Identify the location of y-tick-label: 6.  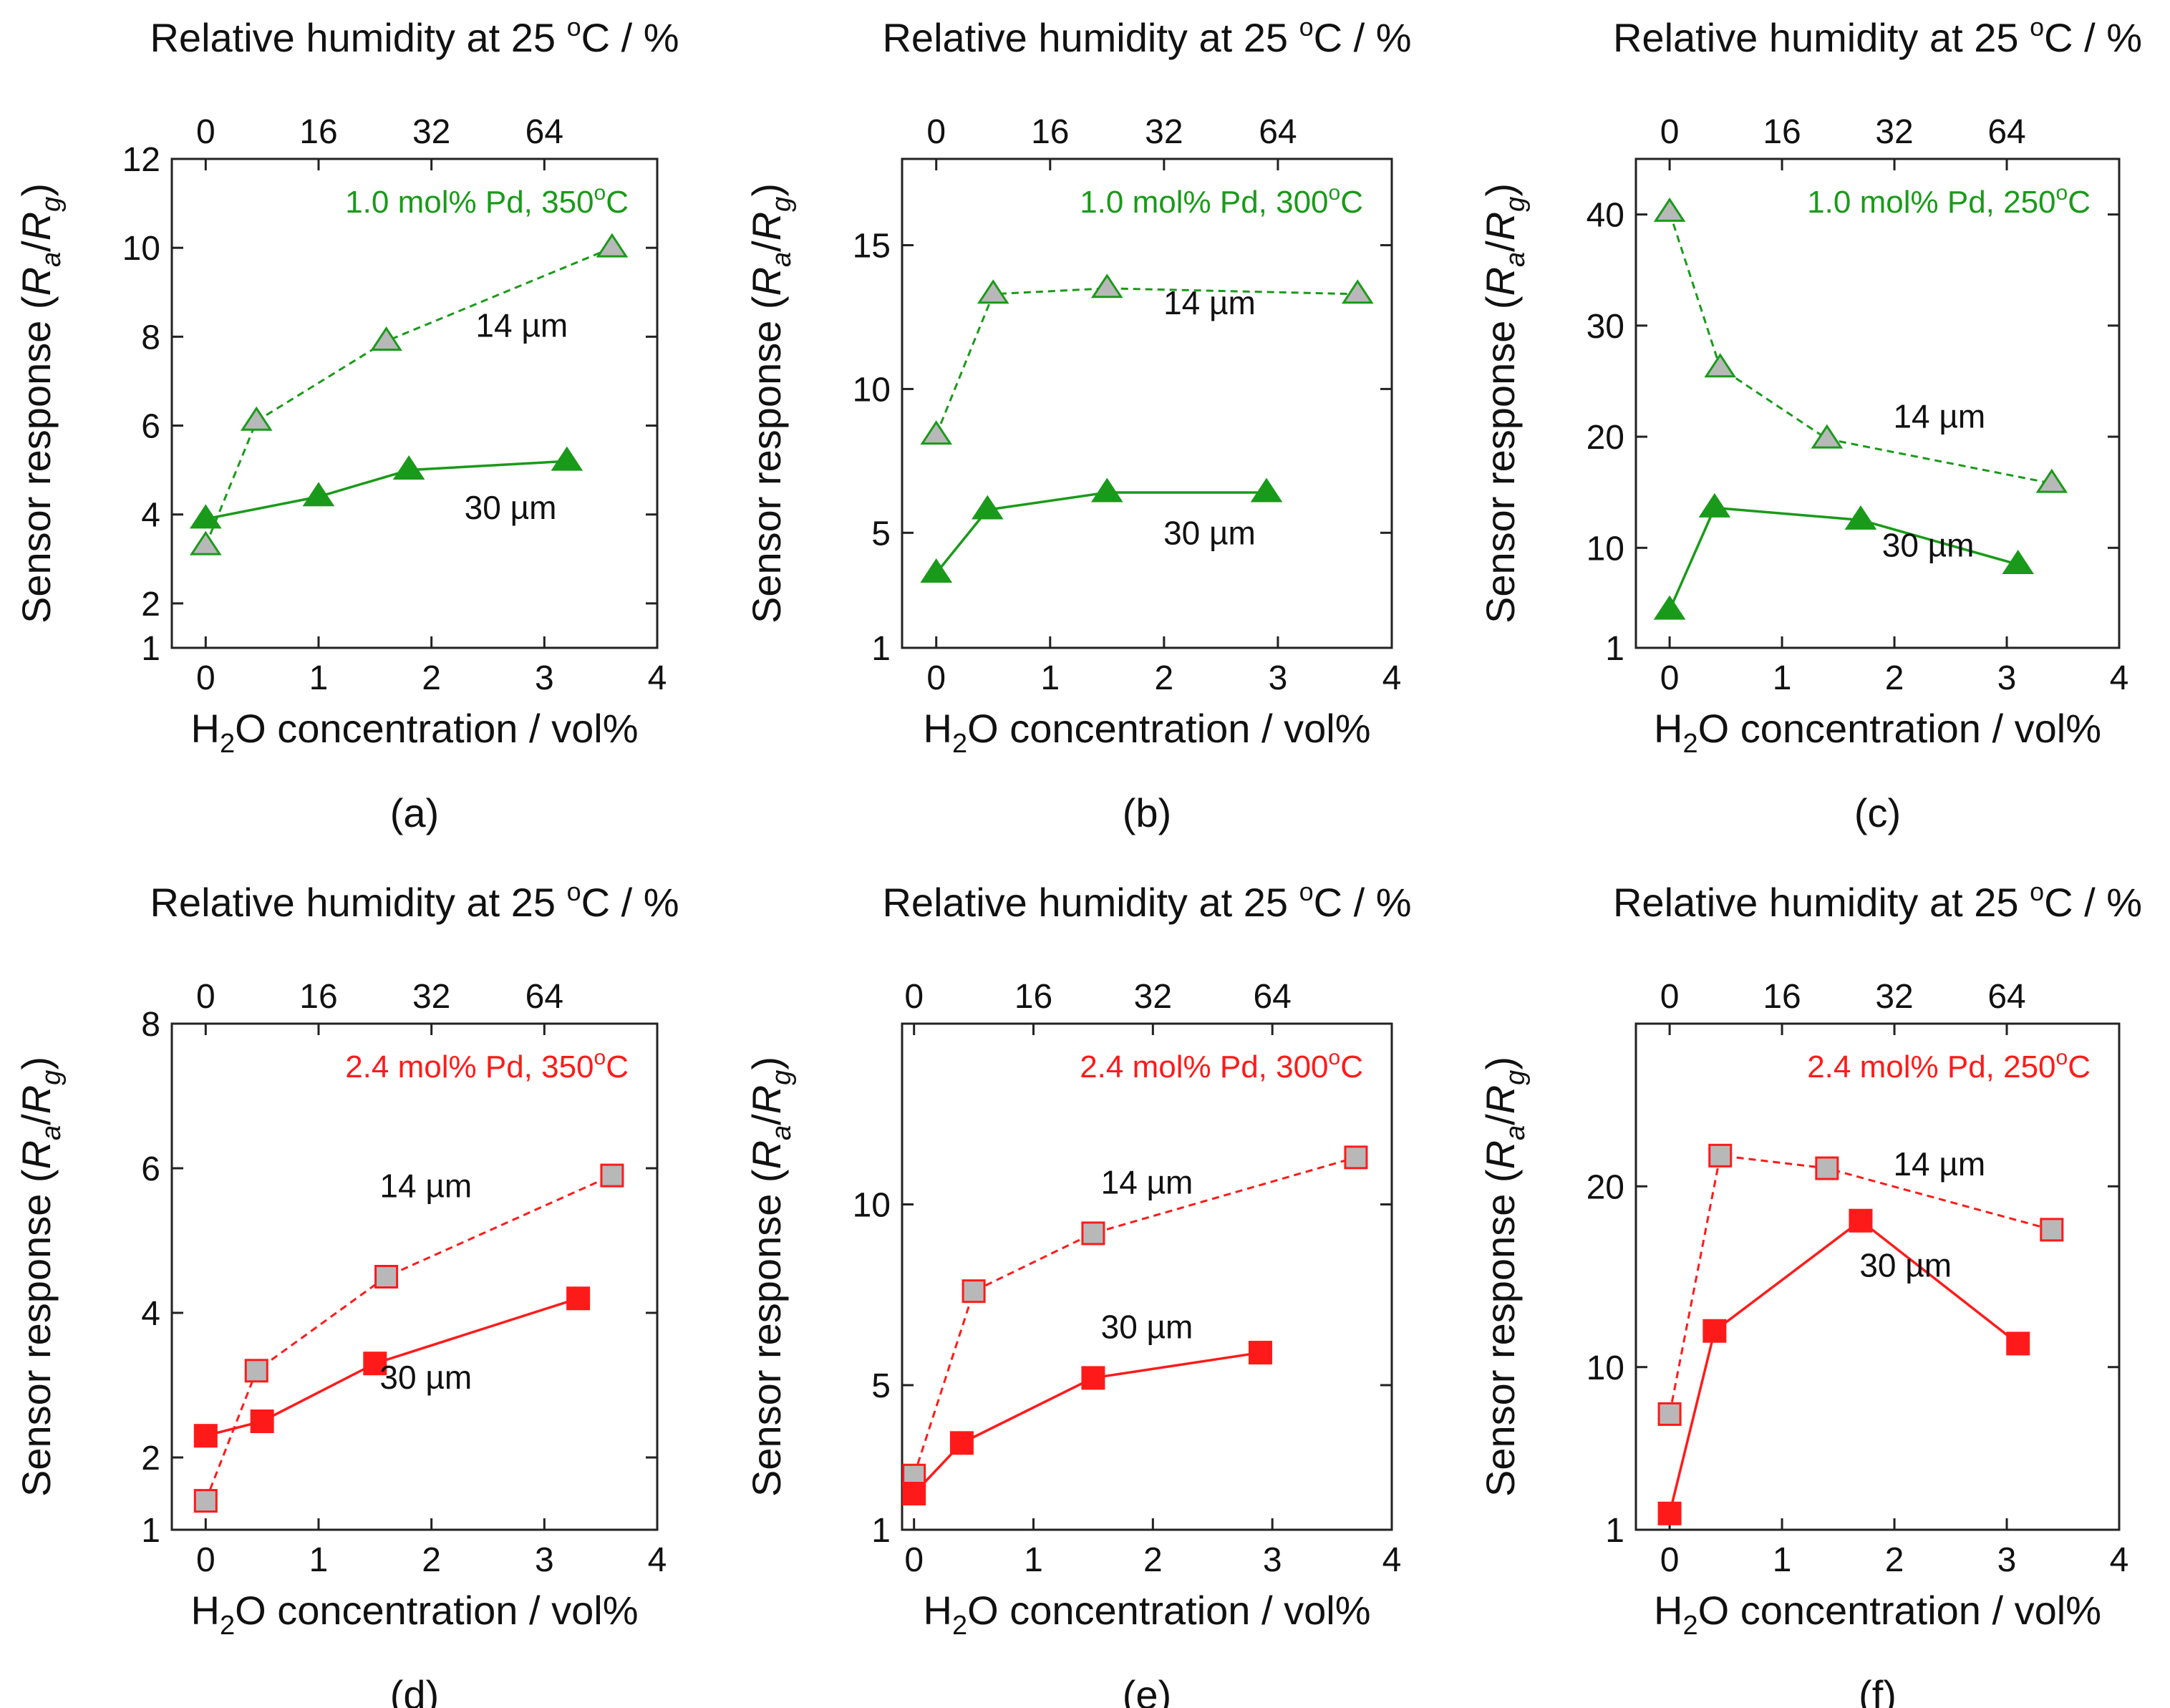
(150, 1169).